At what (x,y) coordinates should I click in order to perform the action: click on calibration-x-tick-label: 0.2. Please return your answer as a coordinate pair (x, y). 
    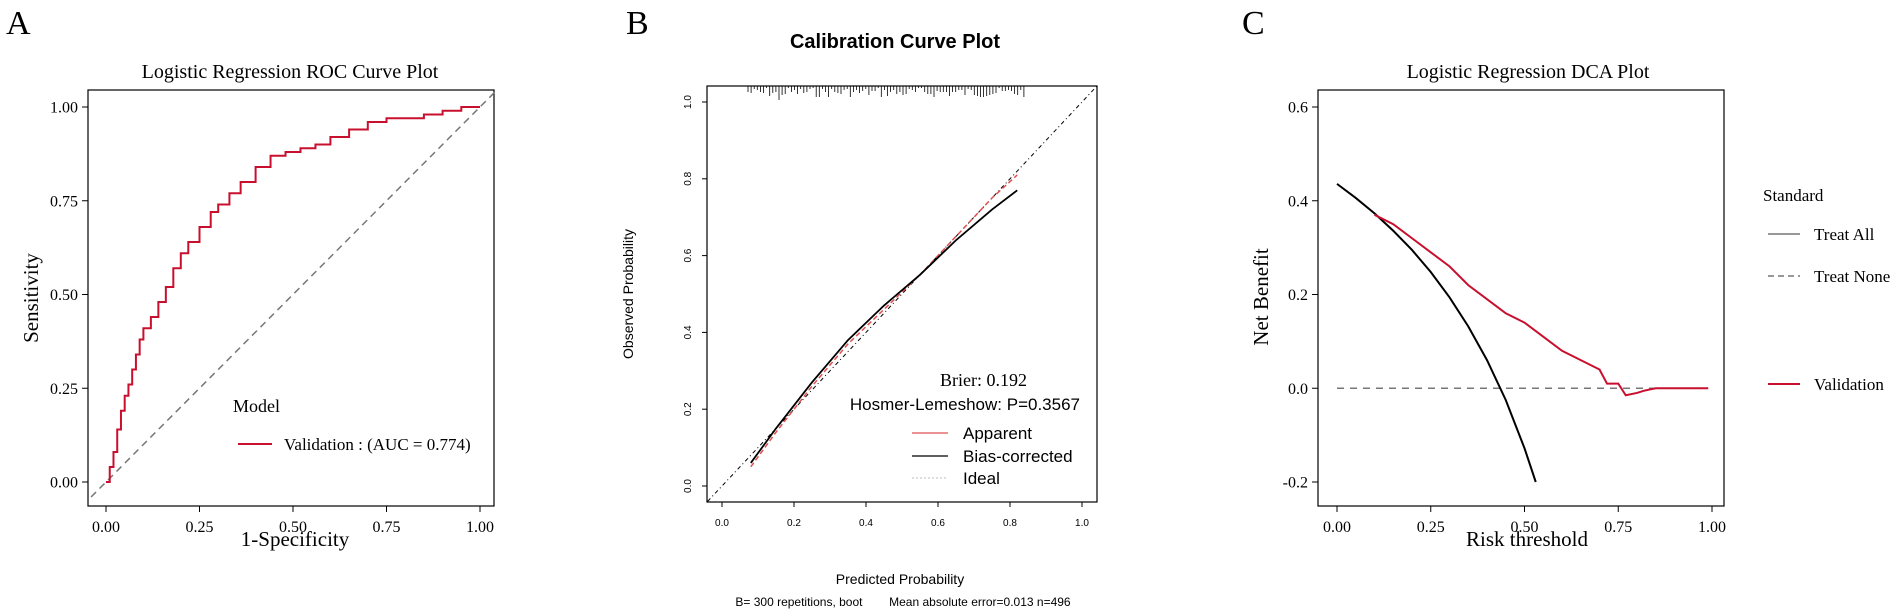
    Looking at the image, I should click on (794, 523).